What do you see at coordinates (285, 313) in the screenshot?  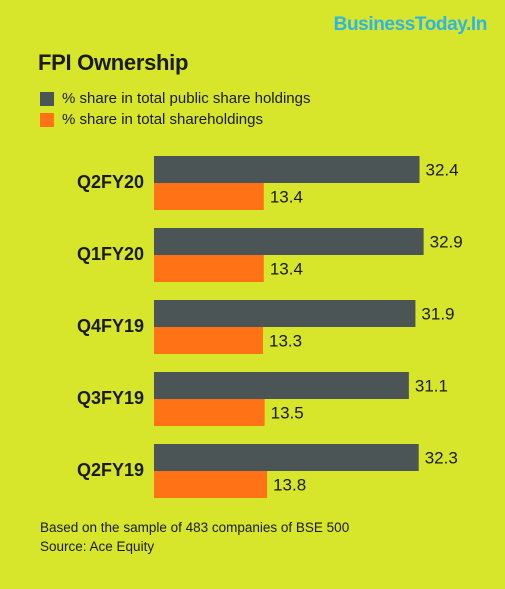 I see `bar-public-q4fy19` at bounding box center [285, 313].